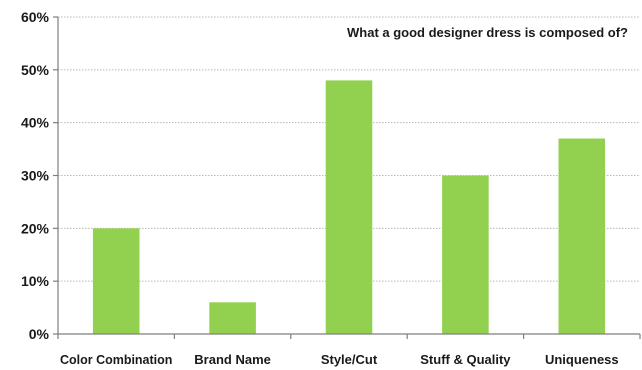  What do you see at coordinates (39, 334) in the screenshot?
I see `y-tick-label: 0%` at bounding box center [39, 334].